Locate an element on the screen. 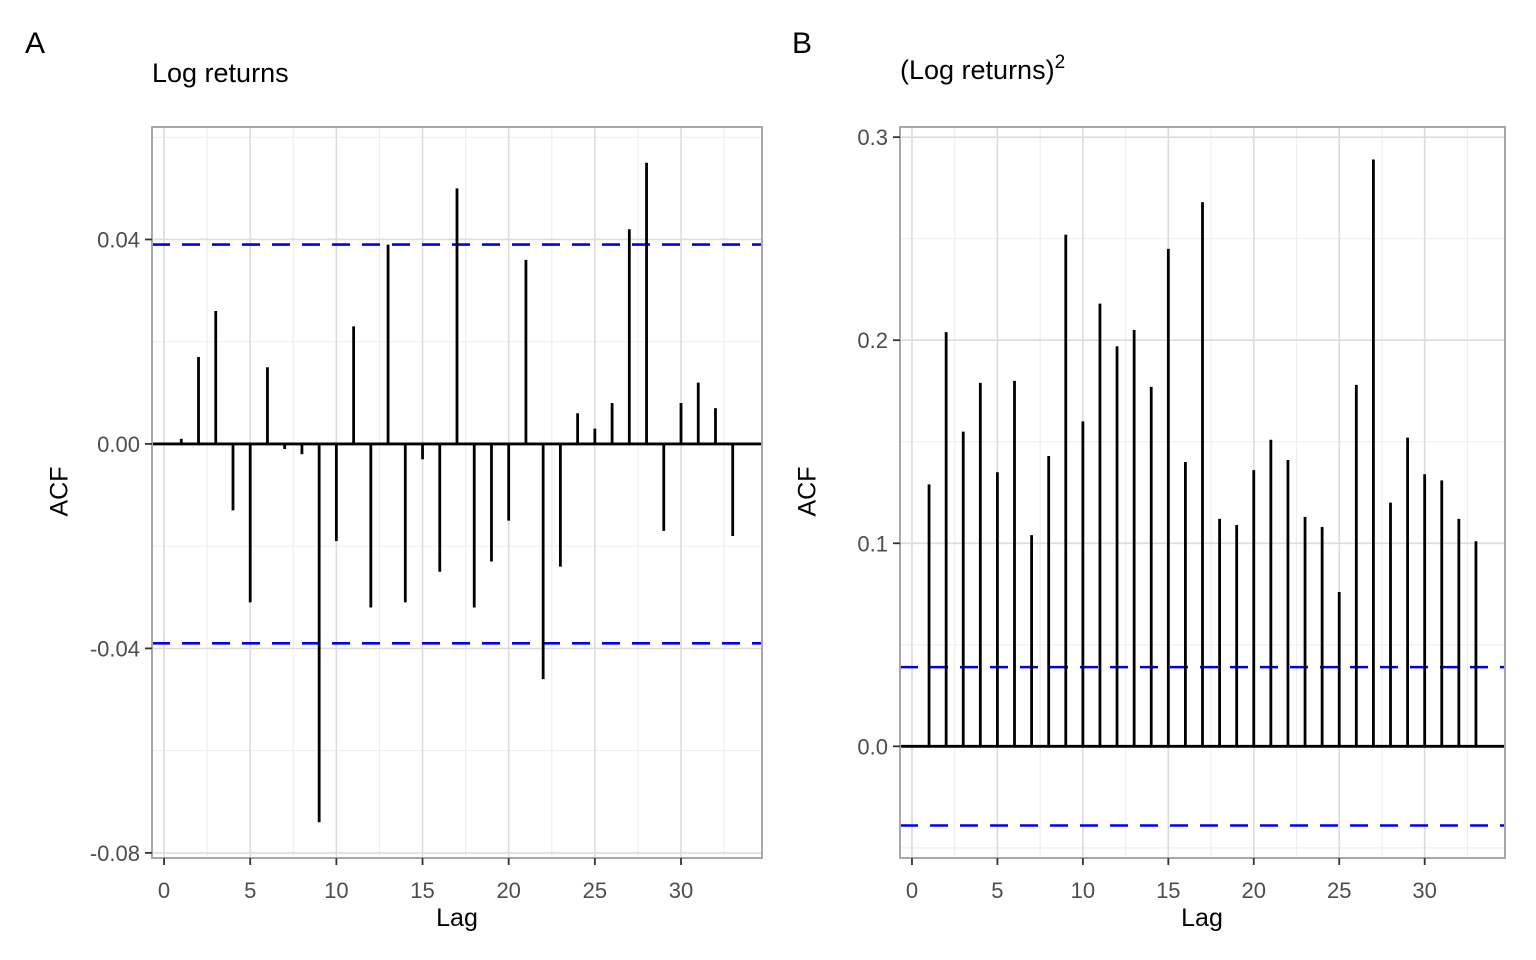 This screenshot has width=1536, height=960. panel-title-a-text: Log returns is located at coordinates (220, 73).